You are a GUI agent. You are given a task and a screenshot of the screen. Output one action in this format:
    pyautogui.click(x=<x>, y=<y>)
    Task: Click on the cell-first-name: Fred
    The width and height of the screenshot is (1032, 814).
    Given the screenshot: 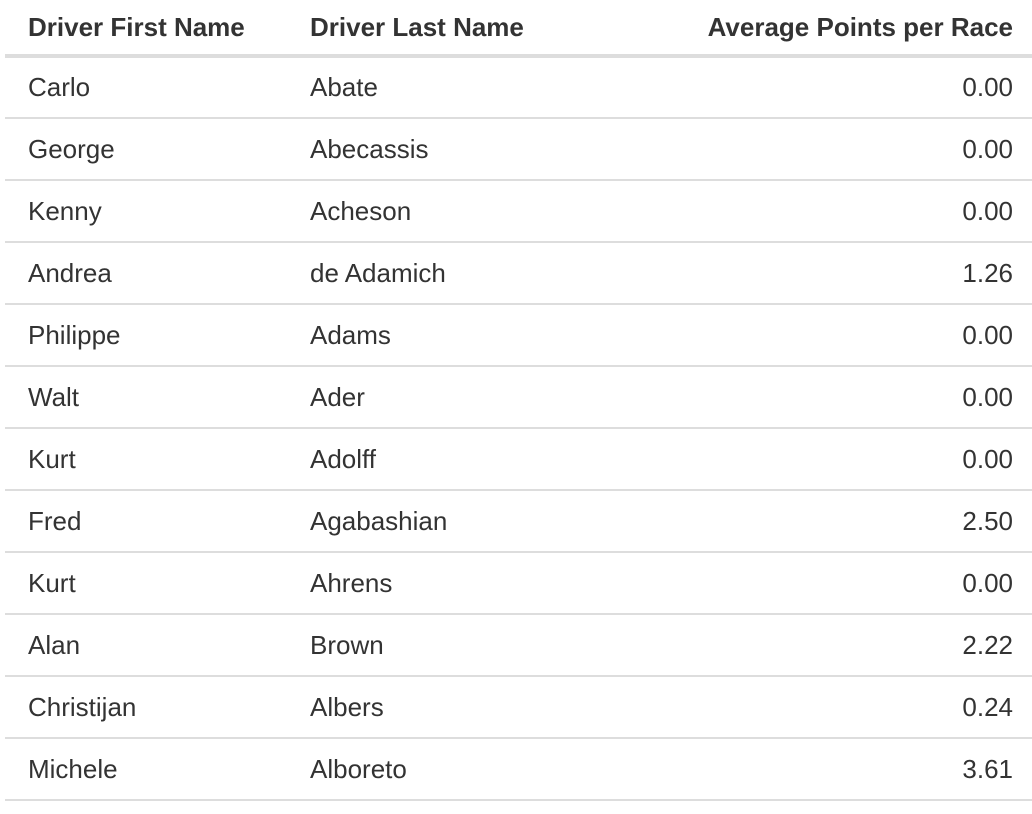 What is the action you would take?
    pyautogui.click(x=146, y=521)
    